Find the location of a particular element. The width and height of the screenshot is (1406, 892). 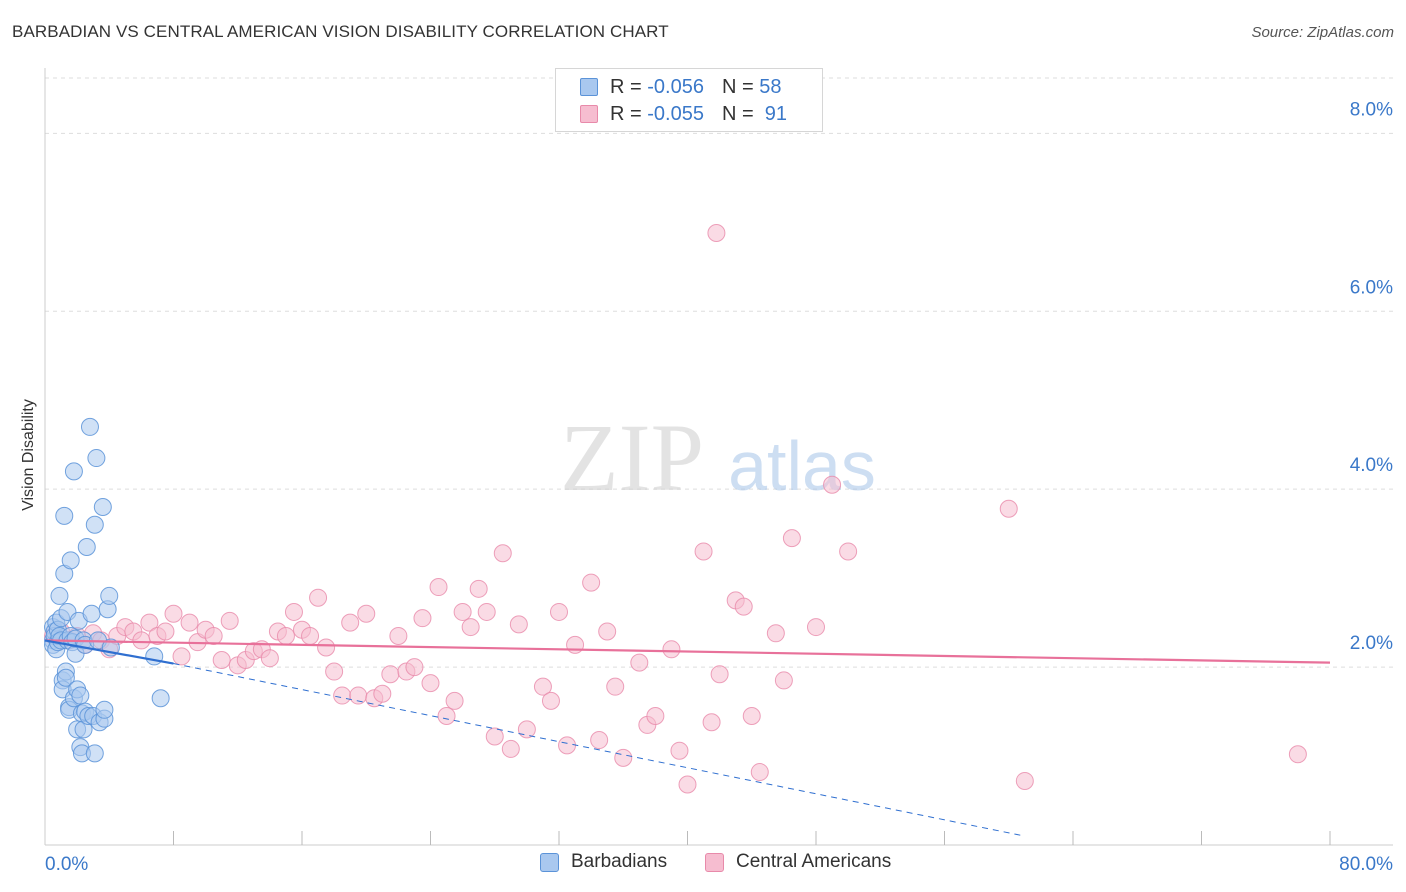

correlation-legend: R = -0.056 N = 58 R = -0.055 N = 91 is located at coordinates (689, 100).